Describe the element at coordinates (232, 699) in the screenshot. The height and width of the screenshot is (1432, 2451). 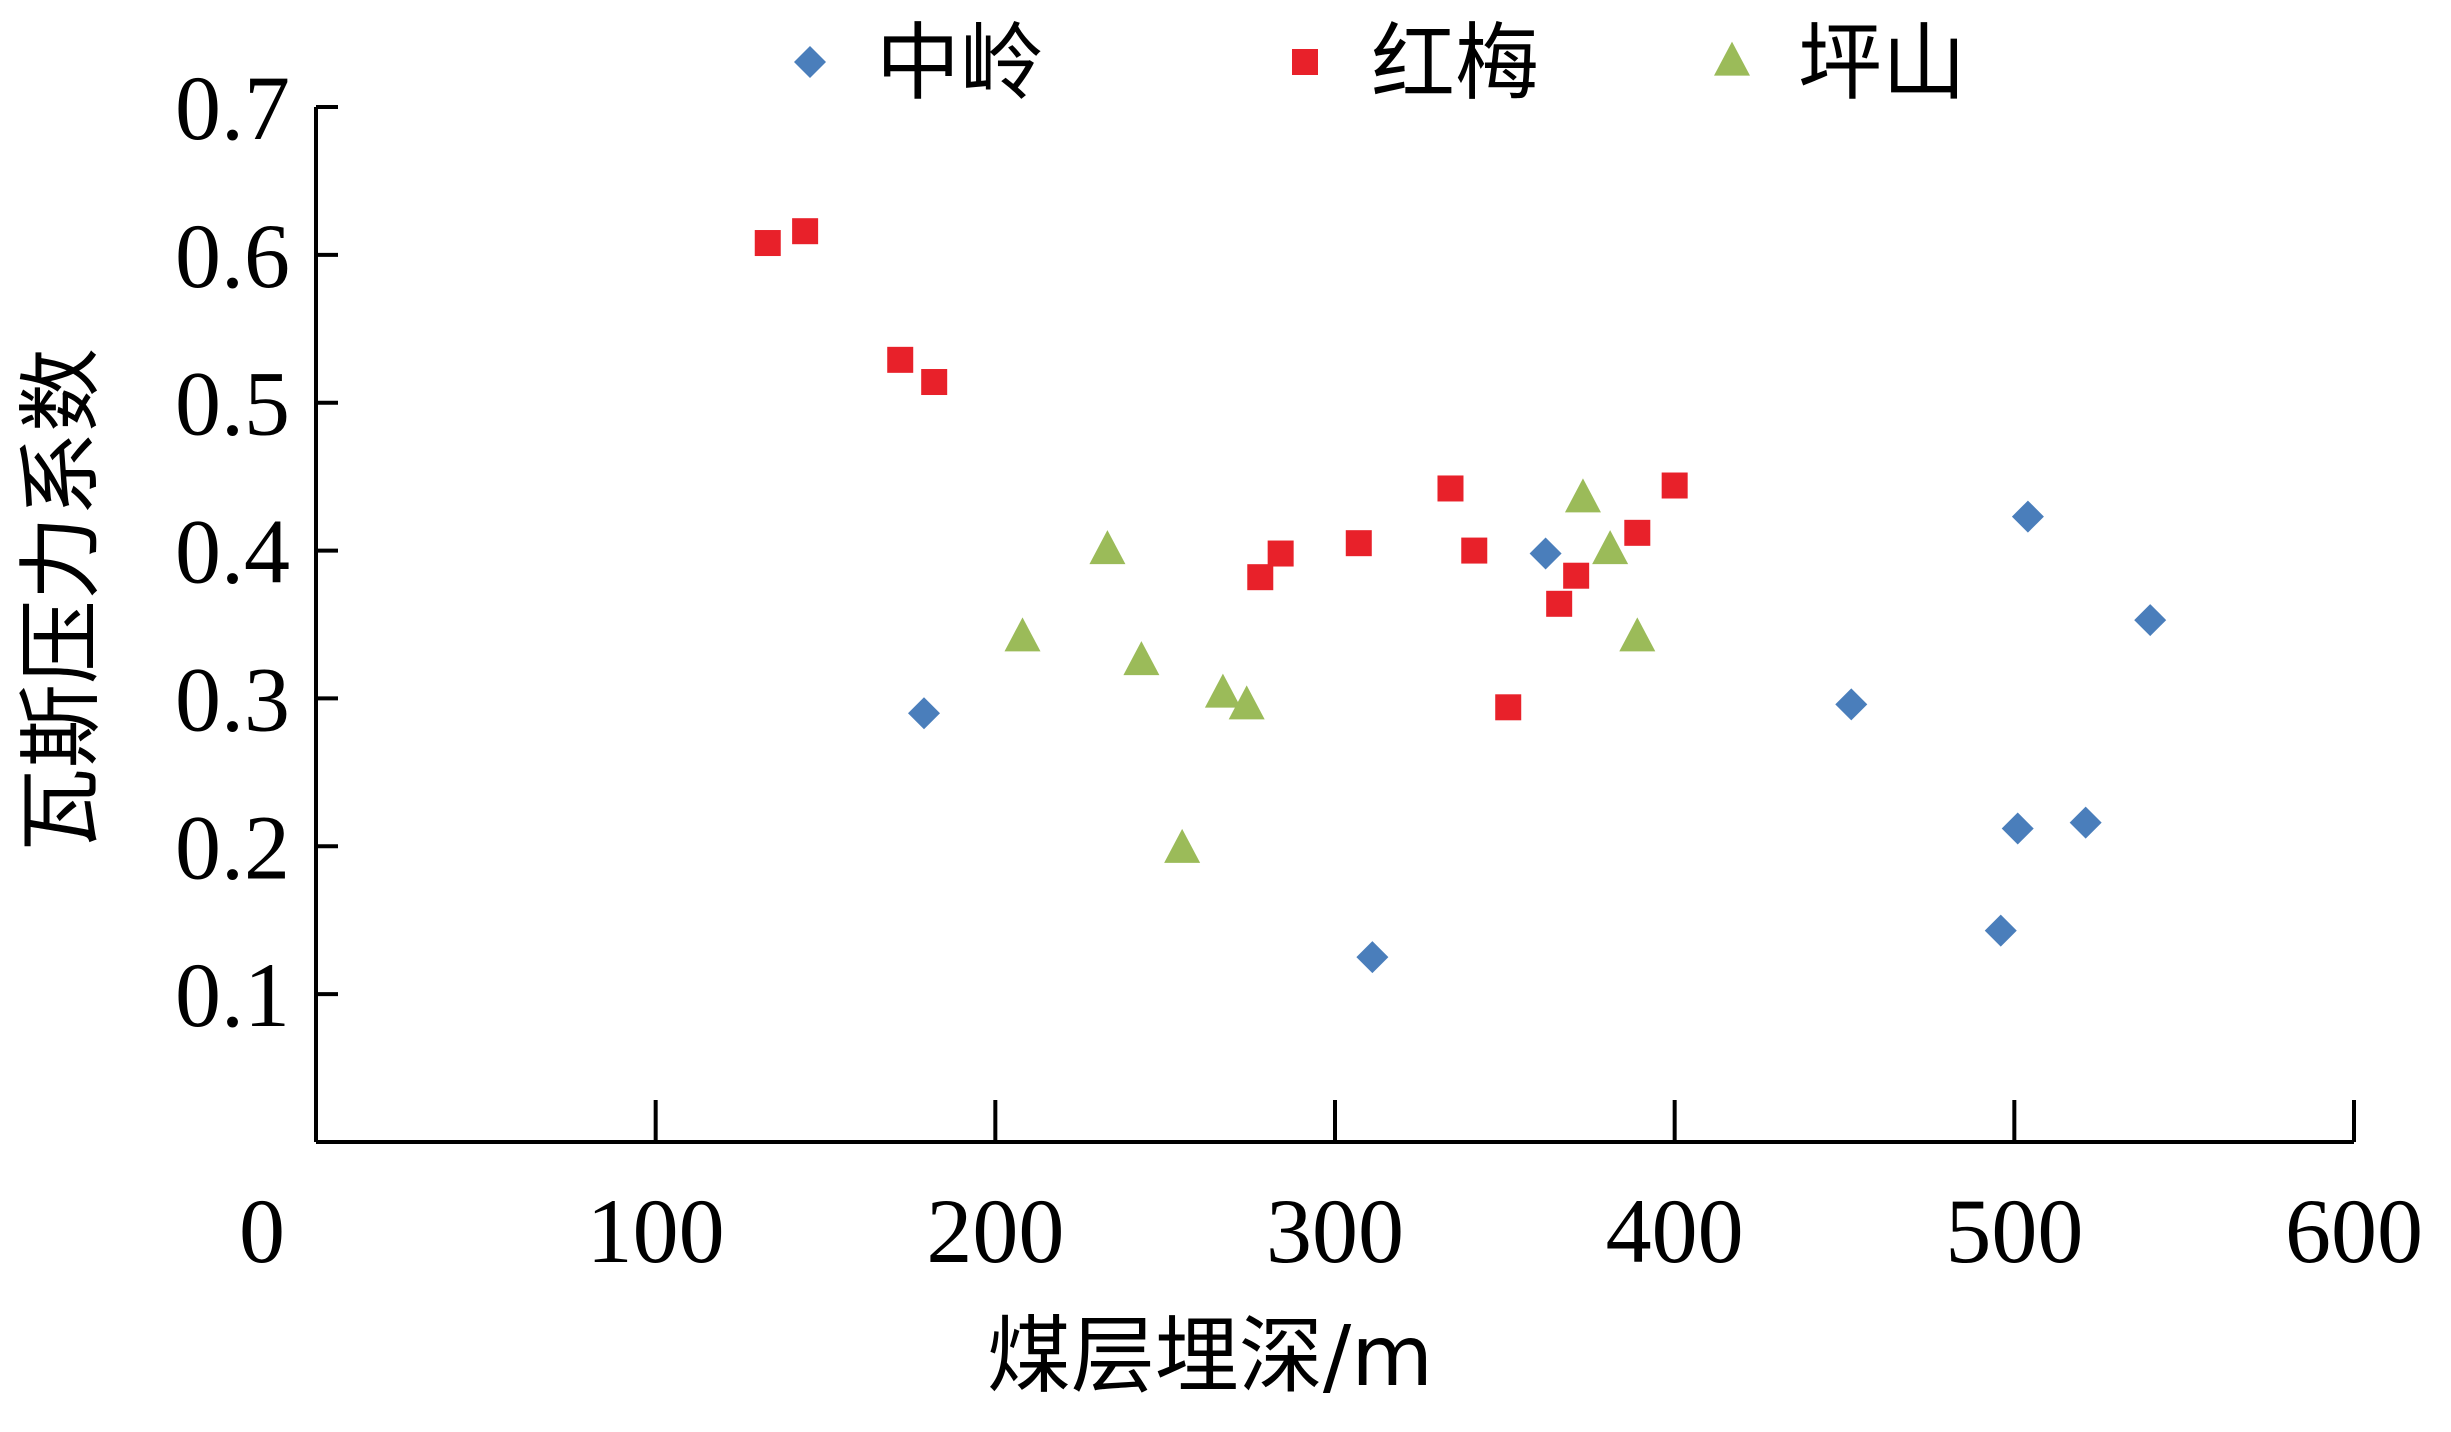
I see `y-tick-label: 0.3` at that location.